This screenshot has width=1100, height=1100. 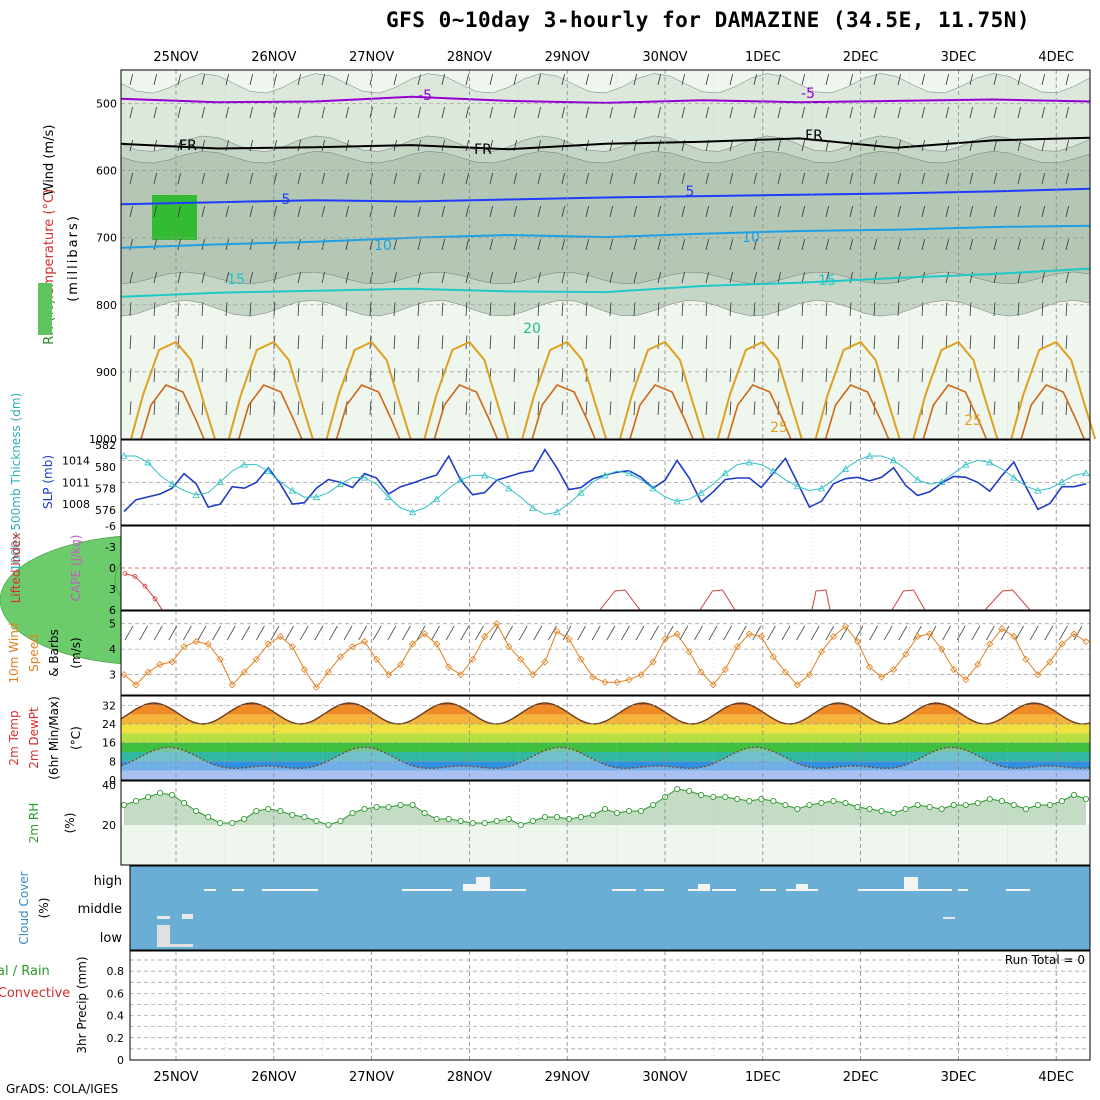 I want to click on bottom-date-label: 26NOV, so click(x=273, y=1077).